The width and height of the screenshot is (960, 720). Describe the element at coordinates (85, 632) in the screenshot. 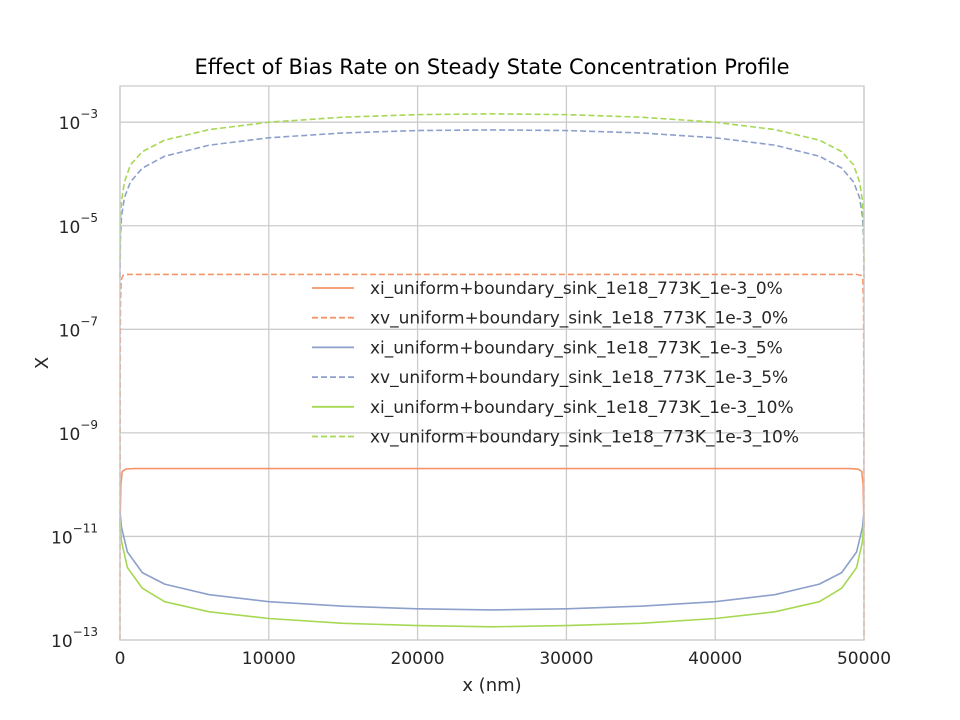

I see `y-tick-exponent: −13` at that location.